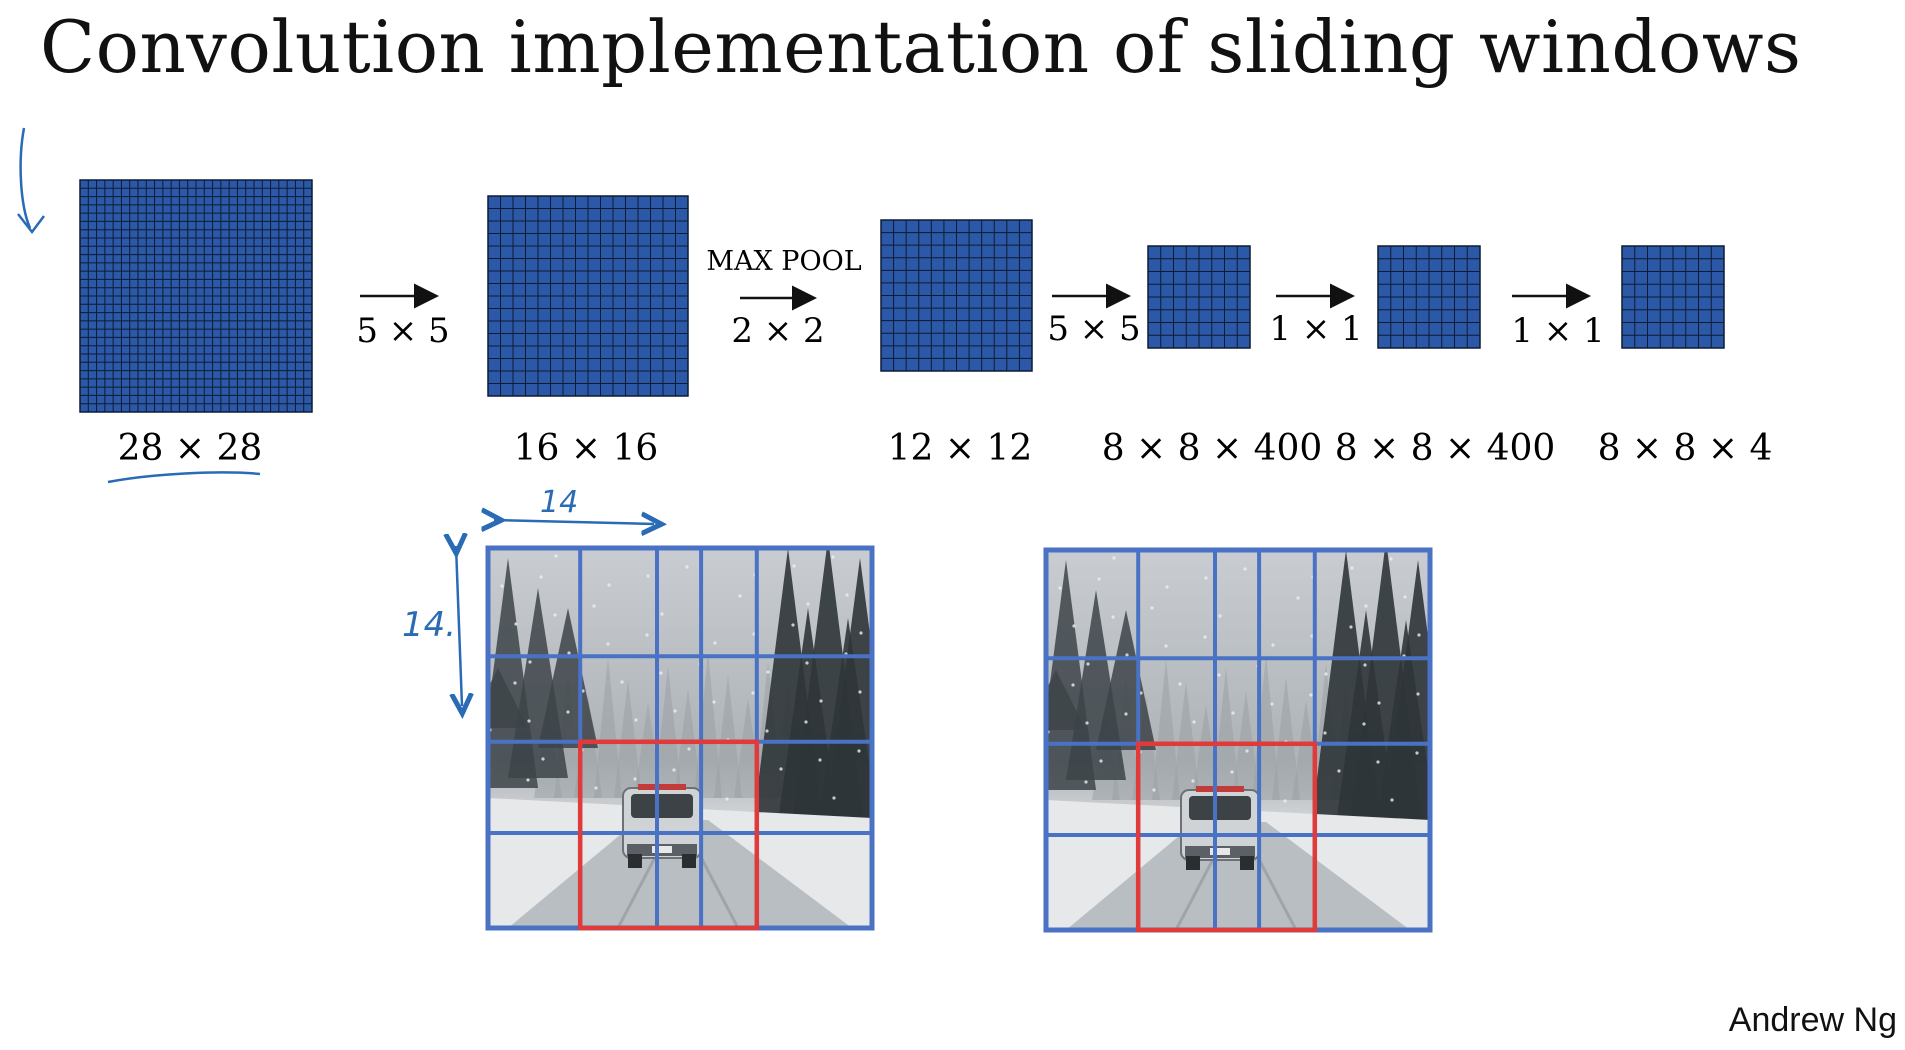  What do you see at coordinates (960, 448) in the screenshot?
I see `dims-label-3: 12 × 12` at bounding box center [960, 448].